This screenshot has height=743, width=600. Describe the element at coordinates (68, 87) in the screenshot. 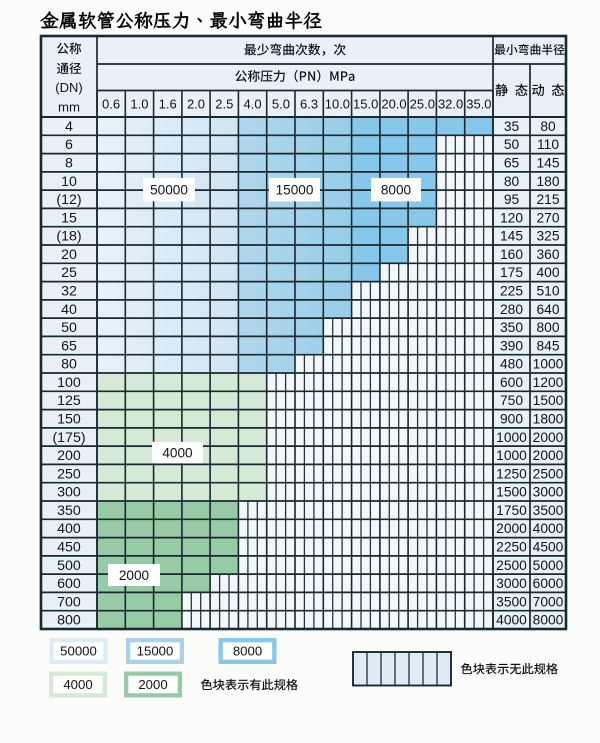

I see `svg-text: (DN)` at that location.